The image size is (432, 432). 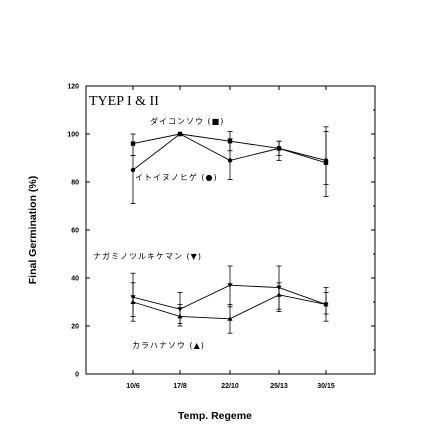 What do you see at coordinates (326, 386) in the screenshot?
I see `x-tick-label: 30/15` at bounding box center [326, 386].